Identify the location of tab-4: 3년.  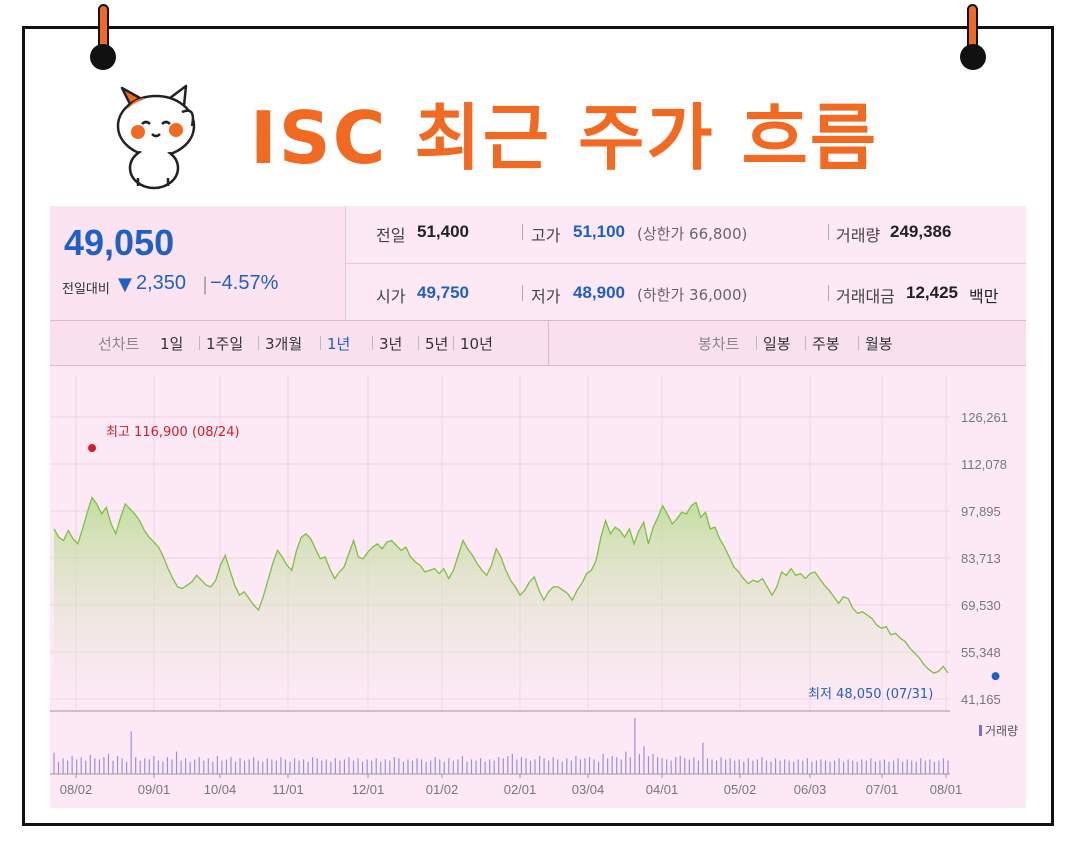
(391, 344).